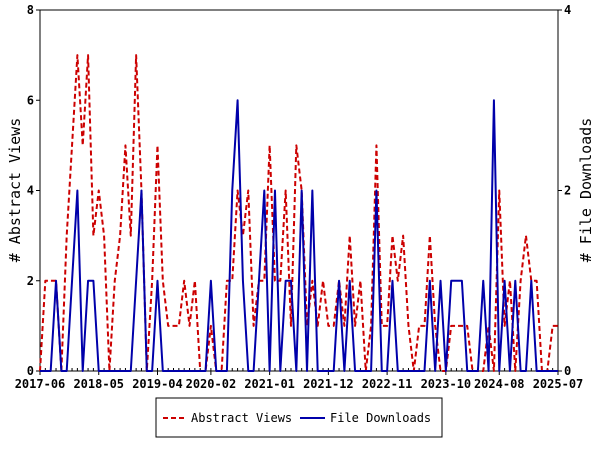  Describe the element at coordinates (269, 384) in the screenshot. I see `x-tick-label: 2021-01` at that location.